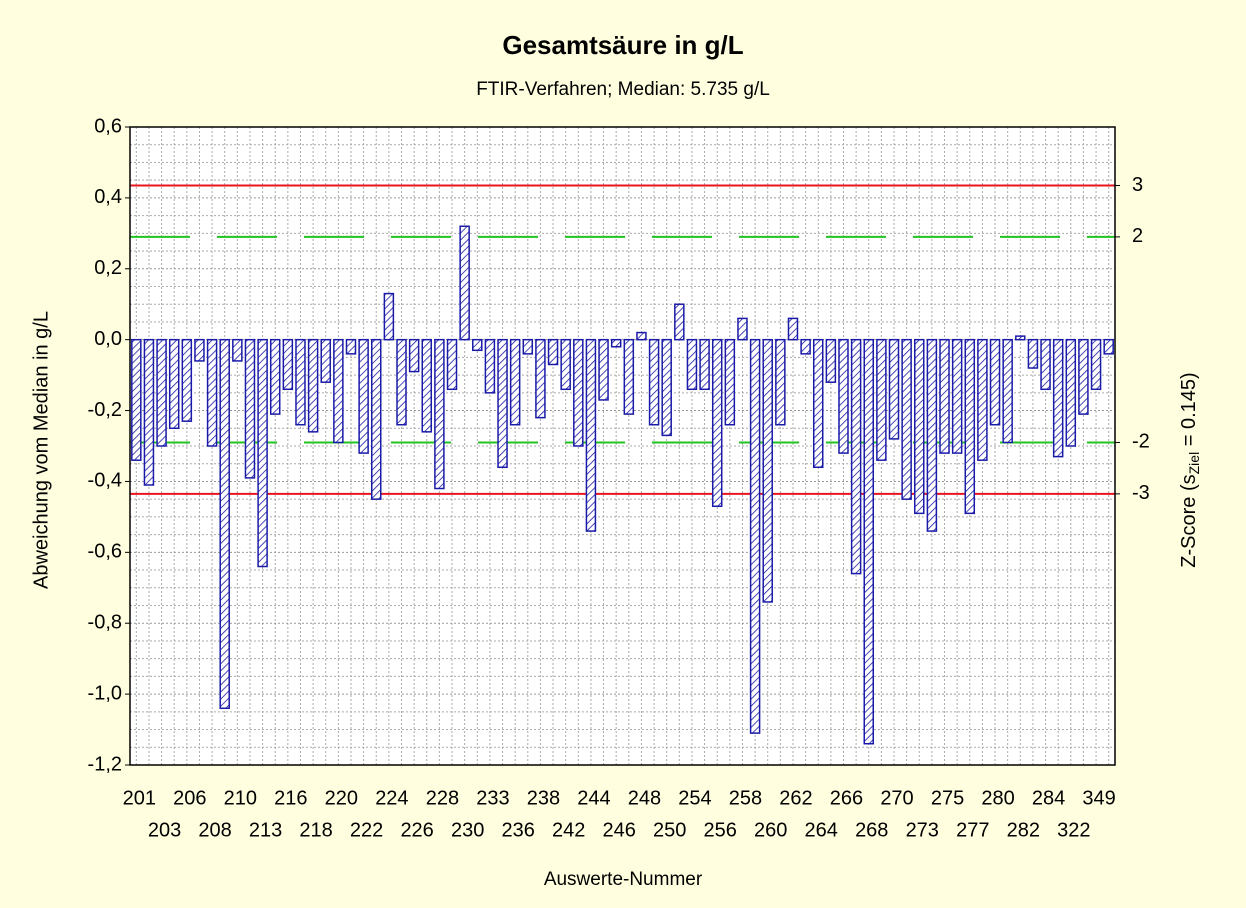  I want to click on x-tick-label: 238, so click(543, 798).